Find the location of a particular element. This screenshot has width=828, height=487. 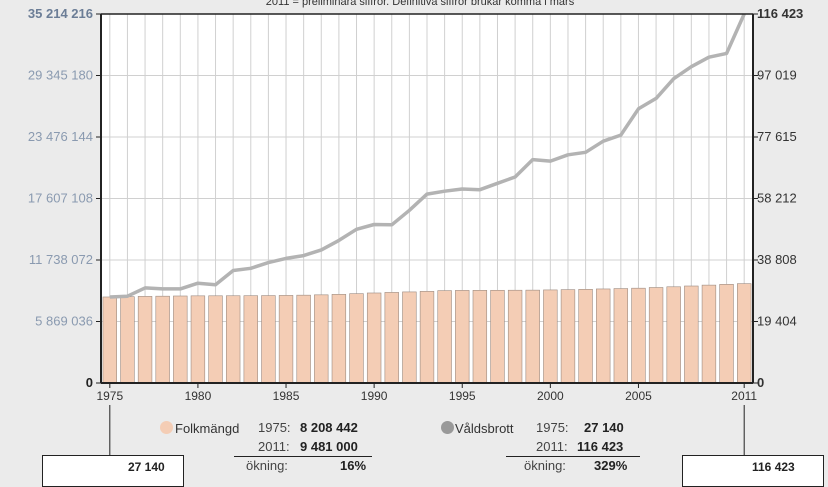

y-left-tick-label: 11 738 072 is located at coordinates (61, 259).